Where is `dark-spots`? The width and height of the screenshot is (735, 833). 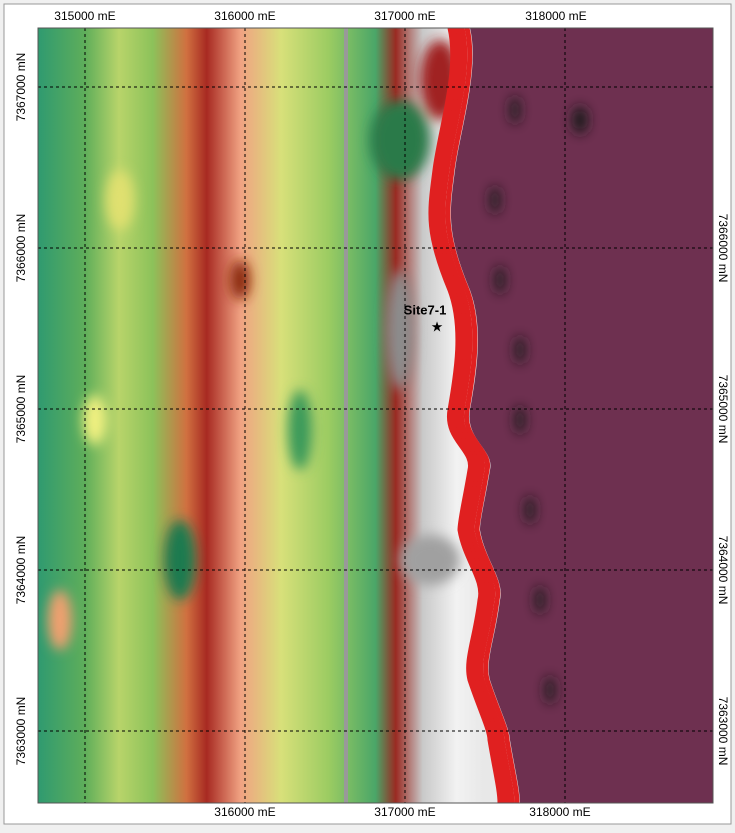 dark-spots is located at coordinates (539, 400).